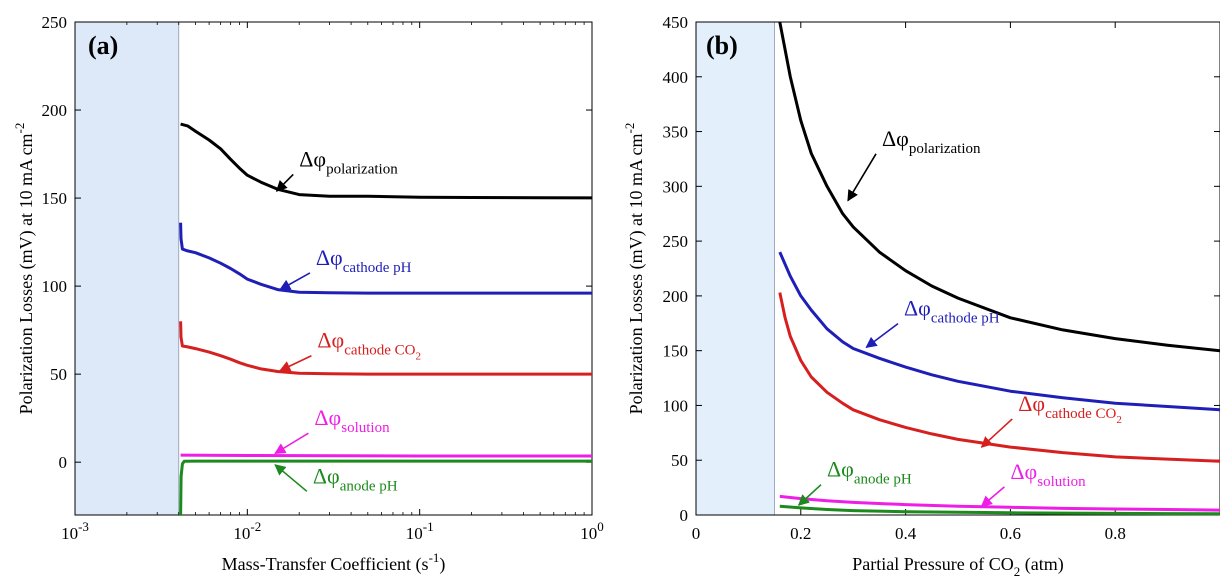 The image size is (1220, 585). Describe the element at coordinates (600, 526) in the screenshot. I see `x-tick-exponent: 0` at that location.